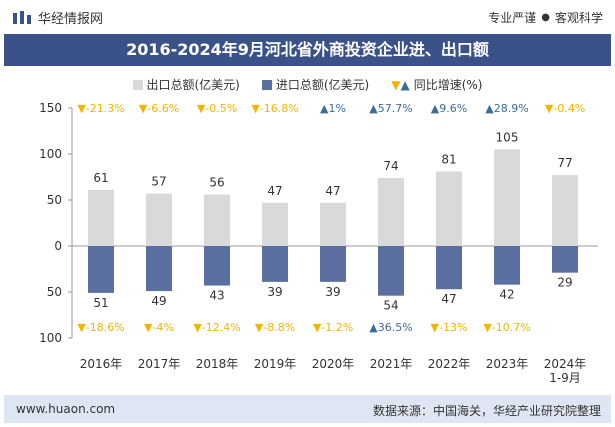  I want to click on import-yoy-label: ▼-4%, so click(159, 327).